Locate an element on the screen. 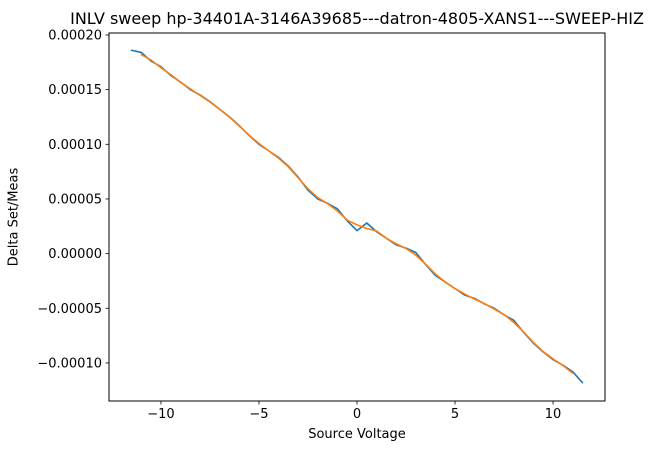 Image resolution: width=662 pixels, height=455 pixels. x-tick-label: 5 is located at coordinates (455, 414).